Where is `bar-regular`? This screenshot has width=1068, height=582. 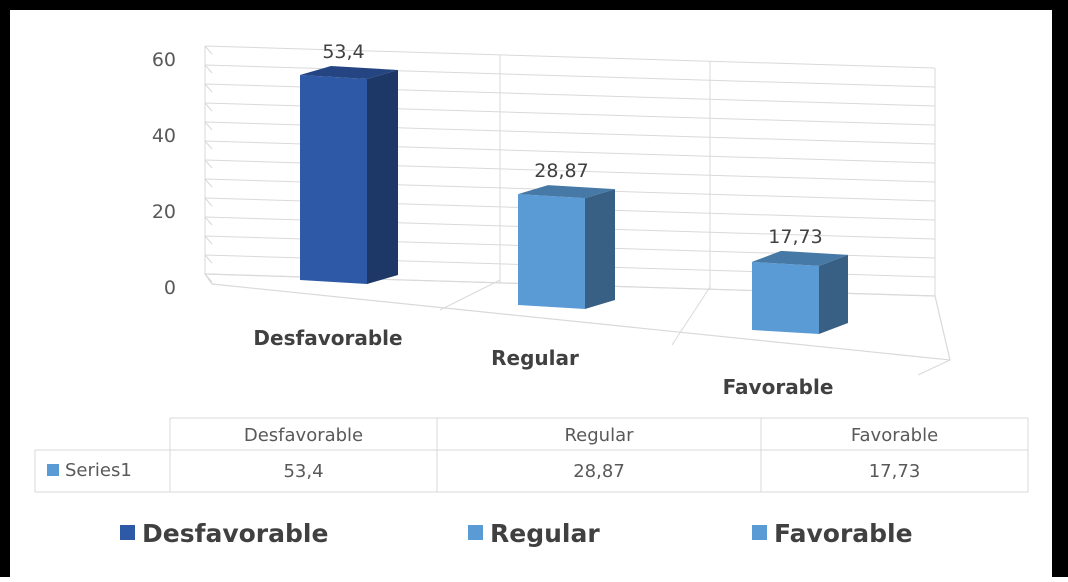 bar-regular is located at coordinates (566, 247).